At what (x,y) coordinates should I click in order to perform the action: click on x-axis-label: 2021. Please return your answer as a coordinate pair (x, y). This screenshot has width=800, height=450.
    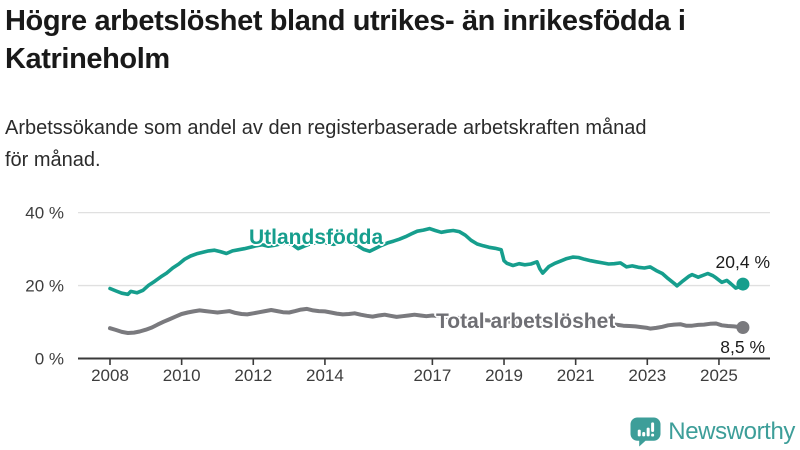
    Looking at the image, I should click on (576, 375).